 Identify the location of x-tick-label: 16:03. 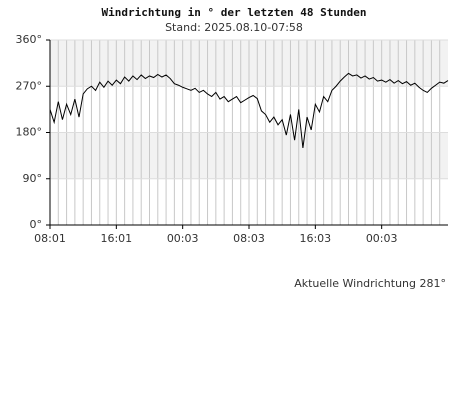
(315, 238).